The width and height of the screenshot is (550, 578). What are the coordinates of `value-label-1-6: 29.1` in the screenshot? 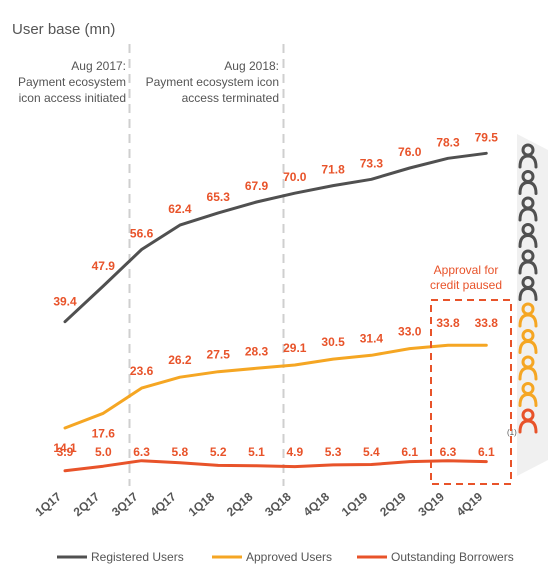 It's located at (295, 348).